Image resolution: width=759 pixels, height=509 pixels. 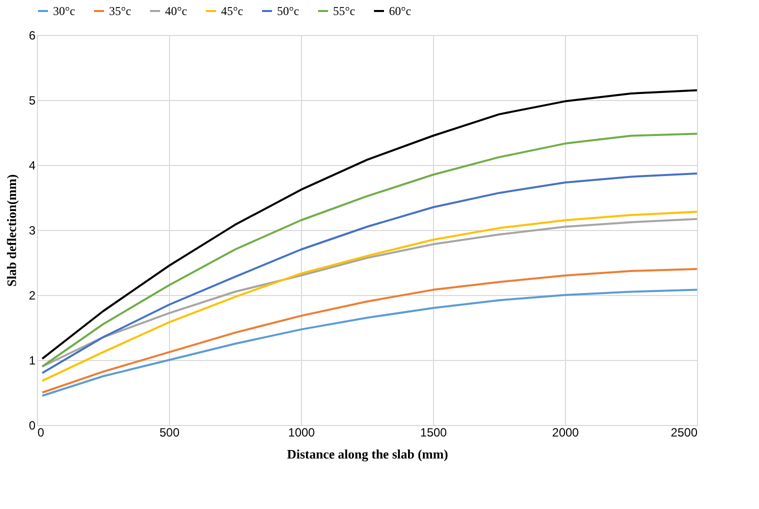 What do you see at coordinates (434, 433) in the screenshot?
I see `x-tick-label: 1500` at bounding box center [434, 433].